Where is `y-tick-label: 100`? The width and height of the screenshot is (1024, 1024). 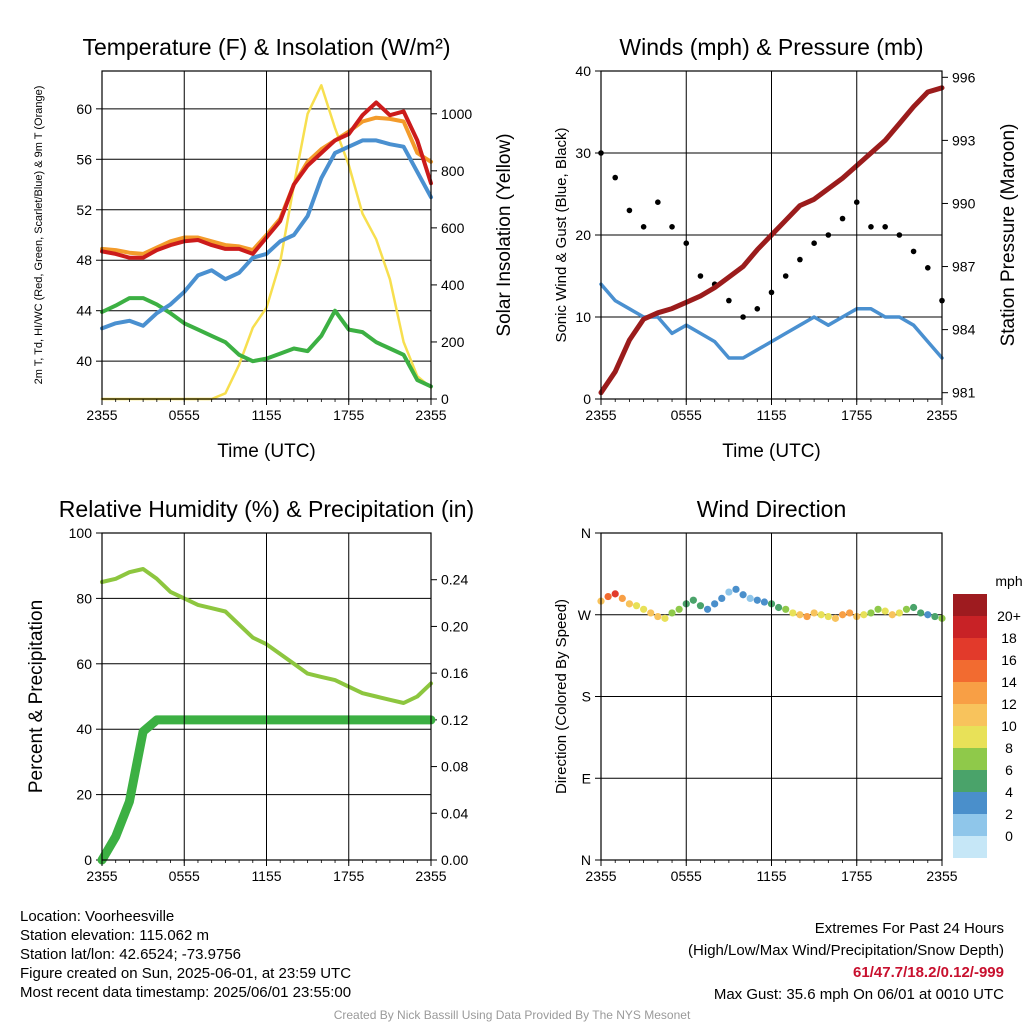 y-tick-label: 100 is located at coordinates (81, 533).